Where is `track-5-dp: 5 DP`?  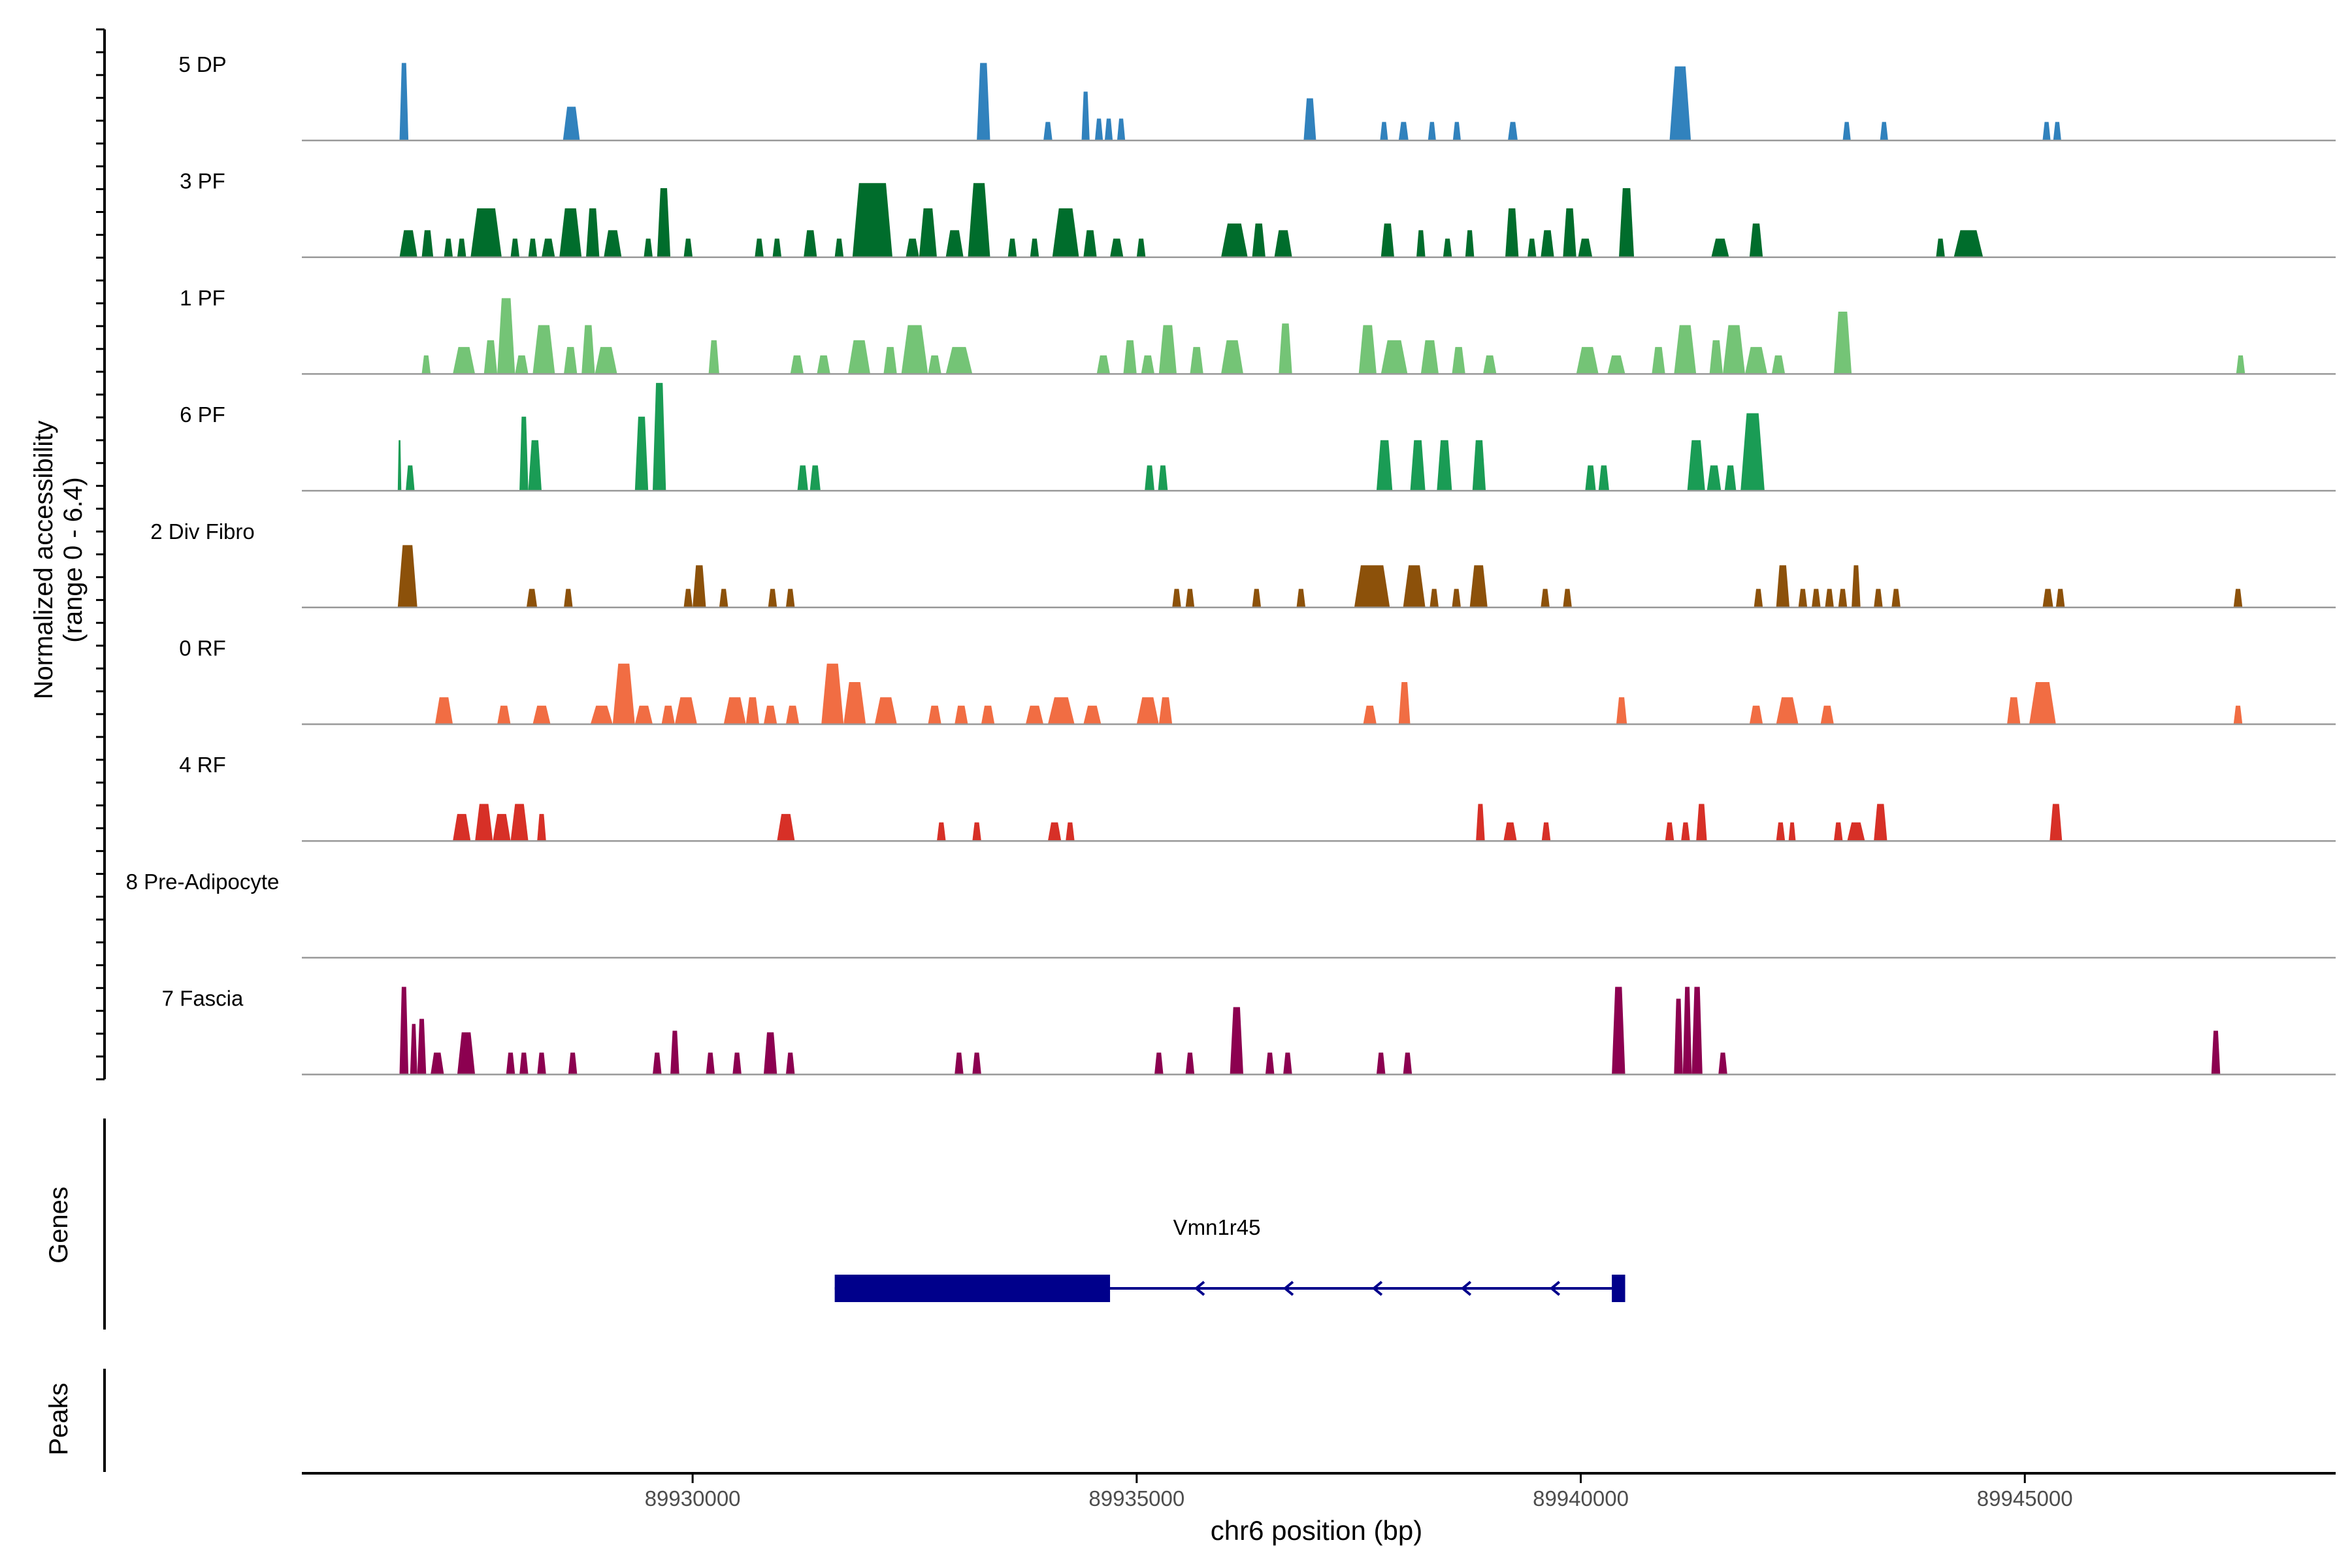
track-5-dp: 5 DP is located at coordinates (1257, 97).